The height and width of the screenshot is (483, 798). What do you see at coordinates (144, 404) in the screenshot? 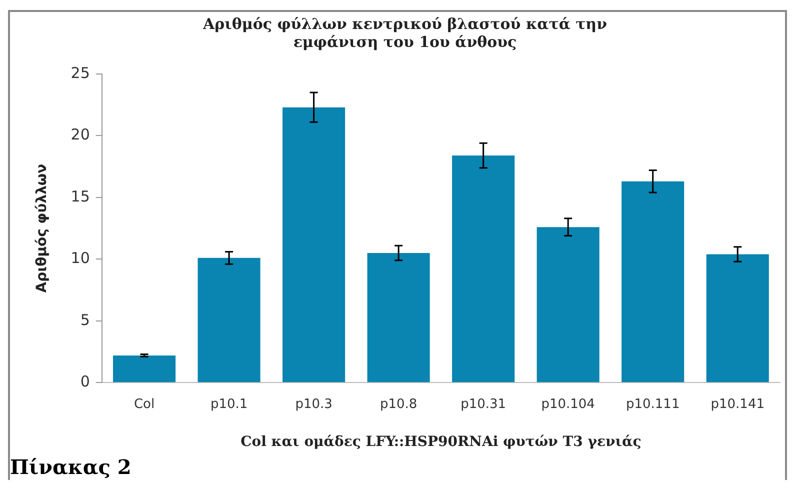
I see `x-tick-label: Col` at bounding box center [144, 404].